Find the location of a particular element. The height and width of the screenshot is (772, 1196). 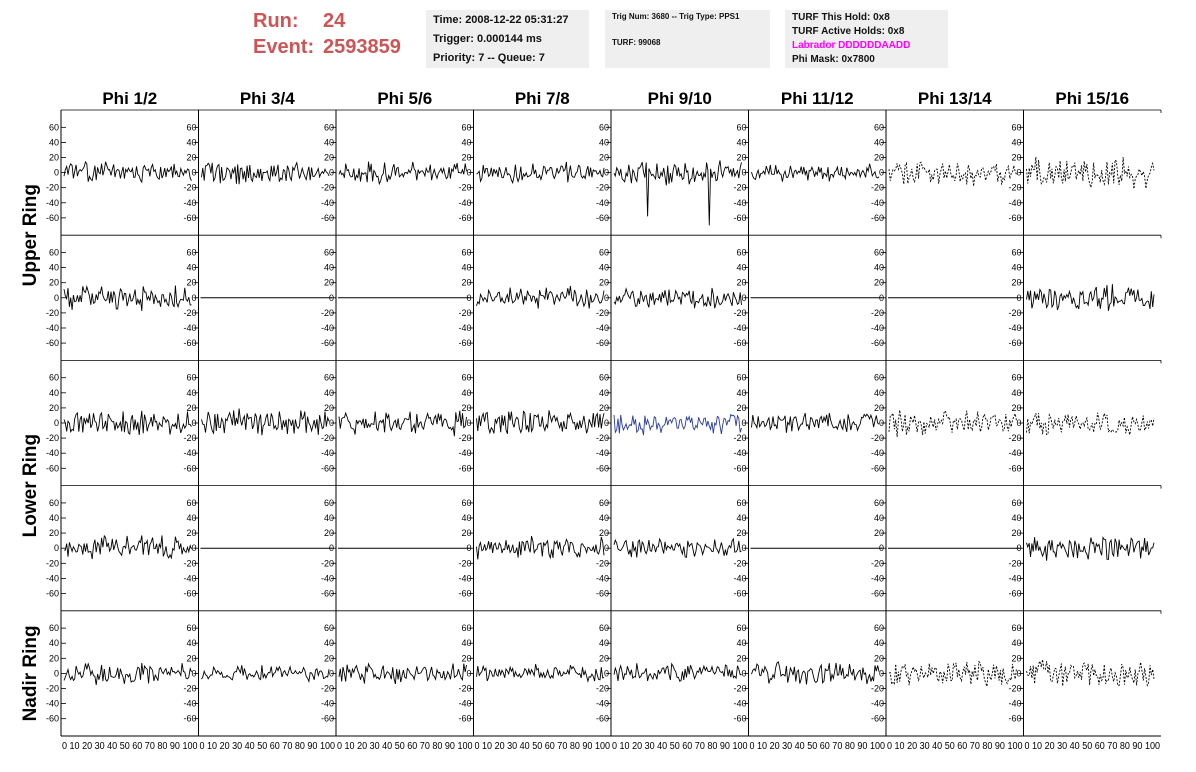

event-label: Event: is located at coordinates (284, 47).